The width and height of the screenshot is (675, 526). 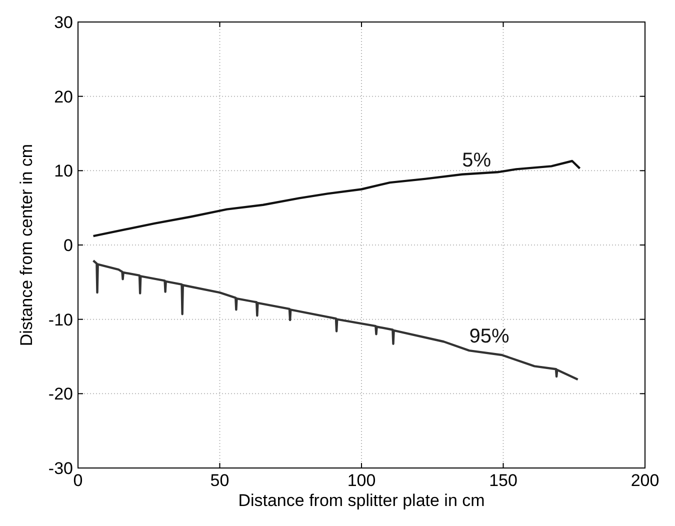 I want to click on x-tick-label: 200, so click(x=645, y=480).